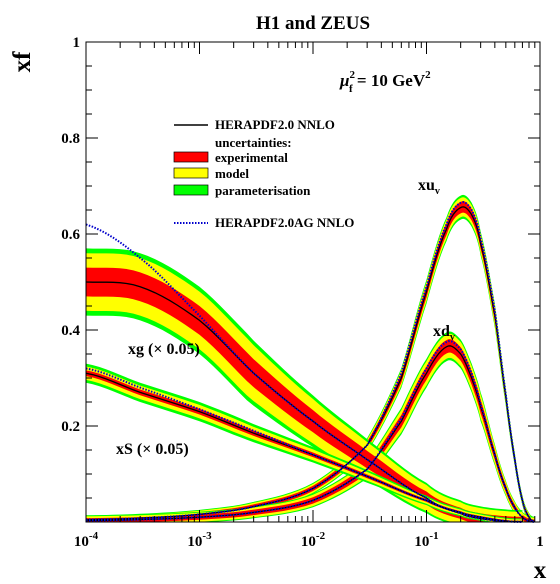 Image resolution: width=560 pixels, height=584 pixels. I want to click on x-tick-exp: -4, so click(94, 536).